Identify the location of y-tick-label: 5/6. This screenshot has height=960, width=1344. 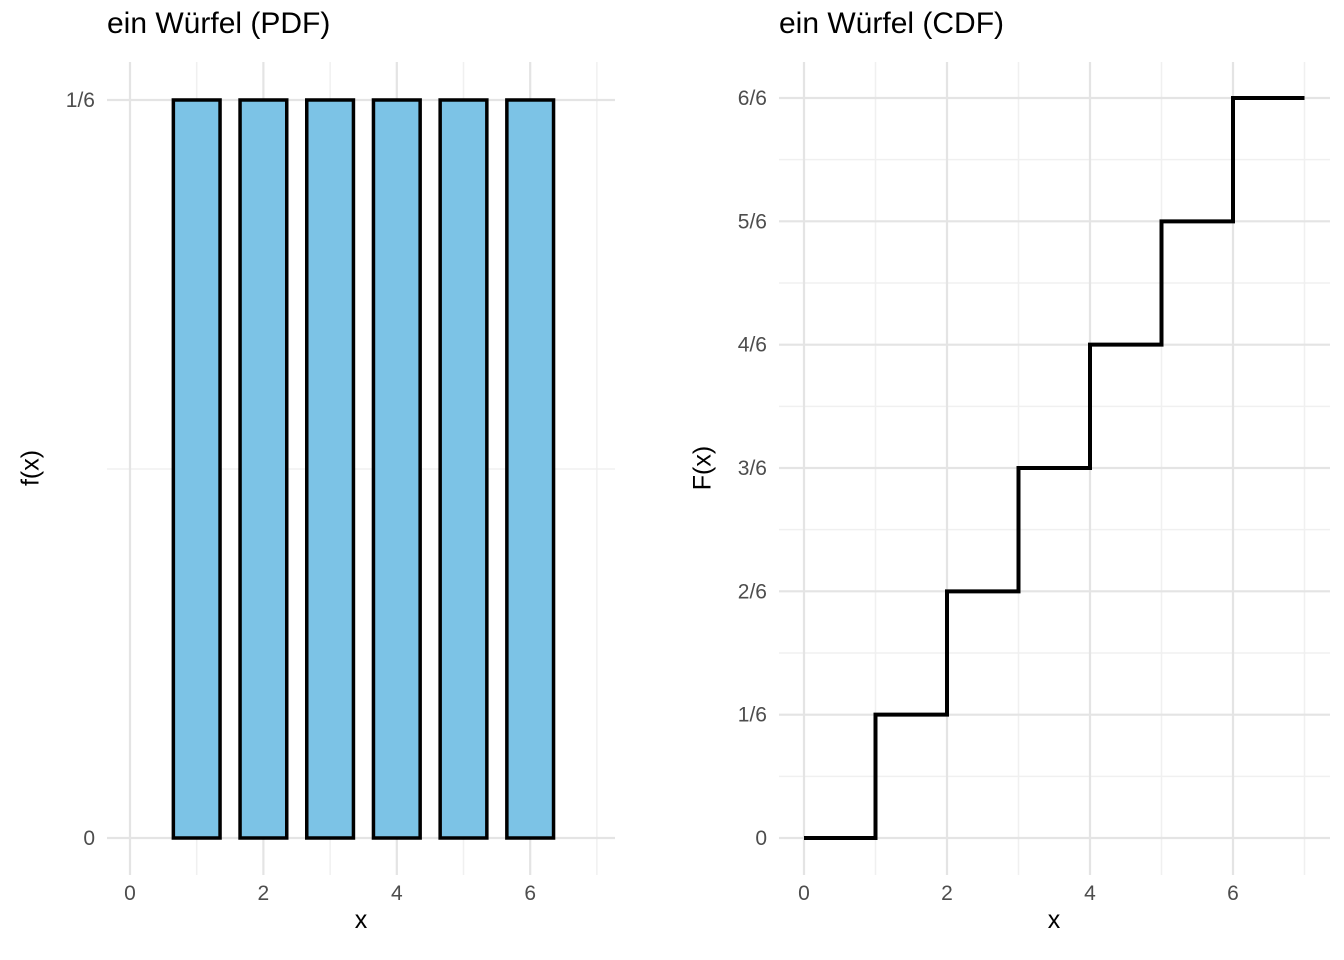
(752, 221).